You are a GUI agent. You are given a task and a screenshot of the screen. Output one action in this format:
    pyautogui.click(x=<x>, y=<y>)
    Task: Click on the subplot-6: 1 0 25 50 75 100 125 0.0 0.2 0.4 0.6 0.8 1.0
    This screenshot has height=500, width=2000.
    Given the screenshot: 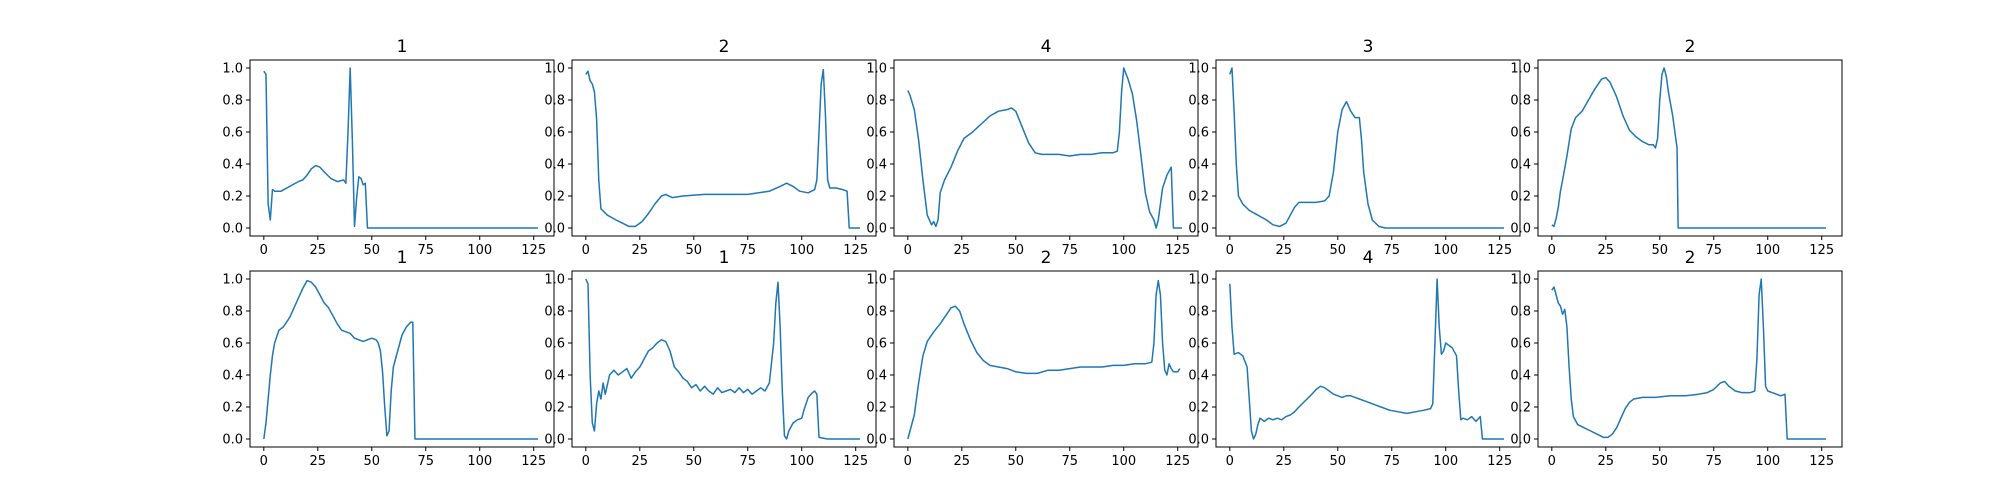 What is the action you would take?
    pyautogui.click(x=388, y=358)
    